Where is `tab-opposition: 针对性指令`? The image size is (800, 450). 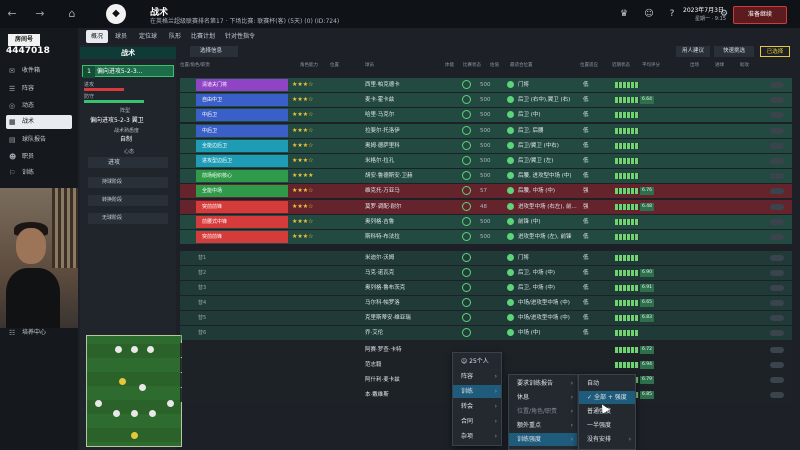 tab-opposition: 针对性指令 is located at coordinates (239, 36).